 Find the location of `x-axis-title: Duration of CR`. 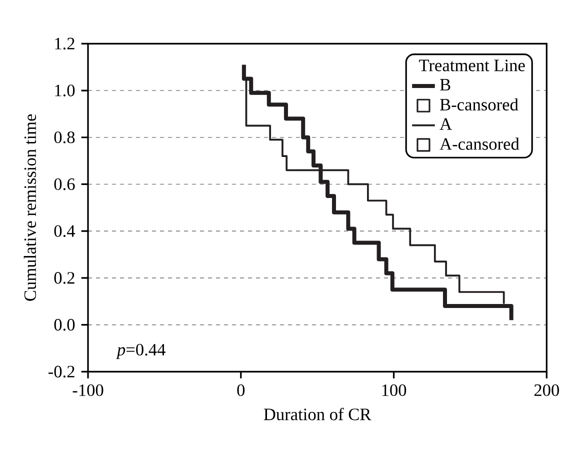

x-axis-title: Duration of CR is located at coordinates (318, 414).